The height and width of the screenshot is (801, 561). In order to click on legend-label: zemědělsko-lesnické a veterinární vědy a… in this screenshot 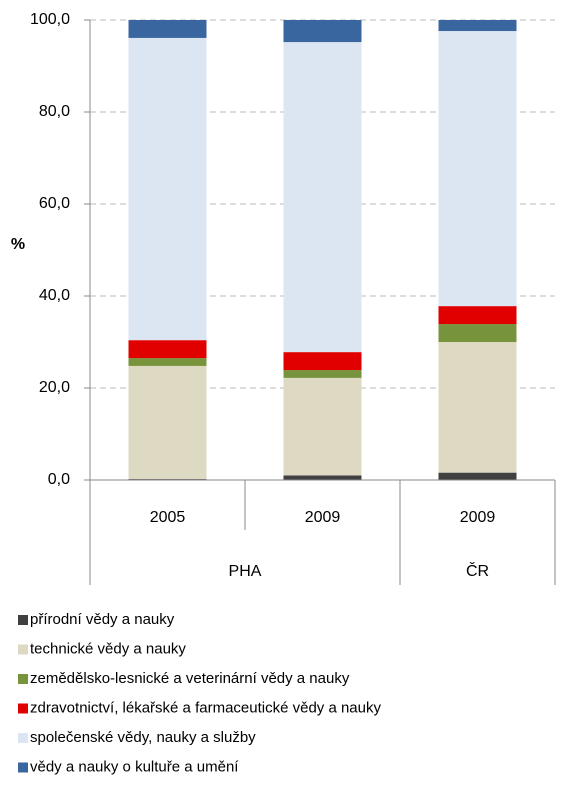, I will do `click(190, 678)`.